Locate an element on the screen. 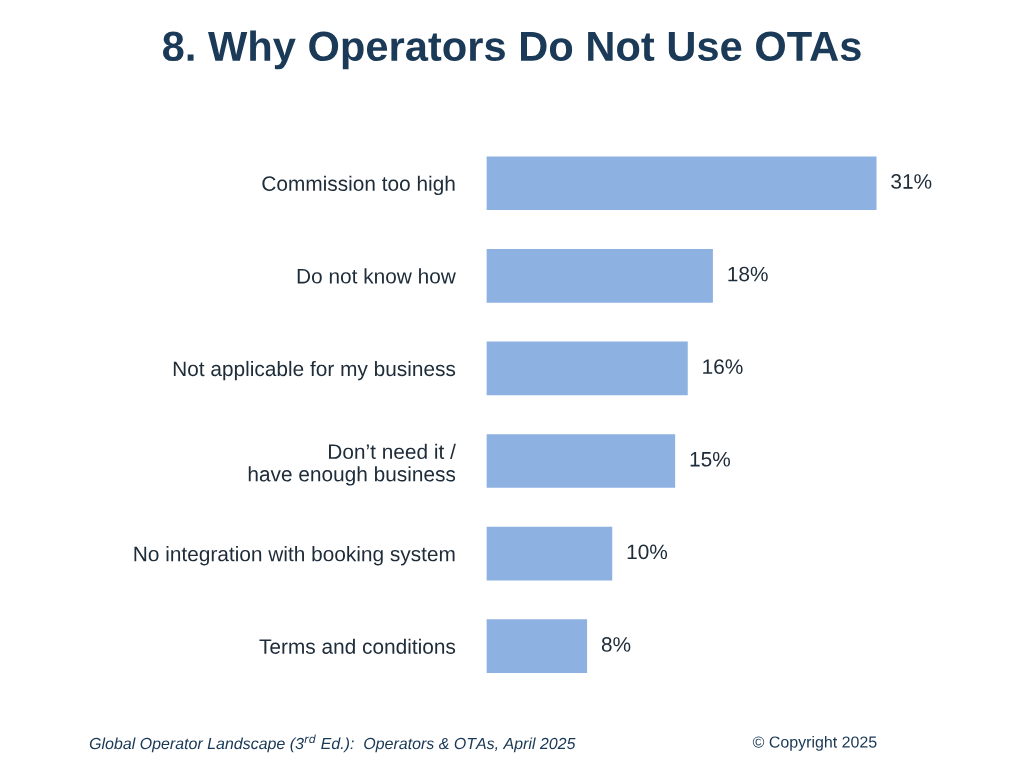  data-label: 31% is located at coordinates (911, 181).